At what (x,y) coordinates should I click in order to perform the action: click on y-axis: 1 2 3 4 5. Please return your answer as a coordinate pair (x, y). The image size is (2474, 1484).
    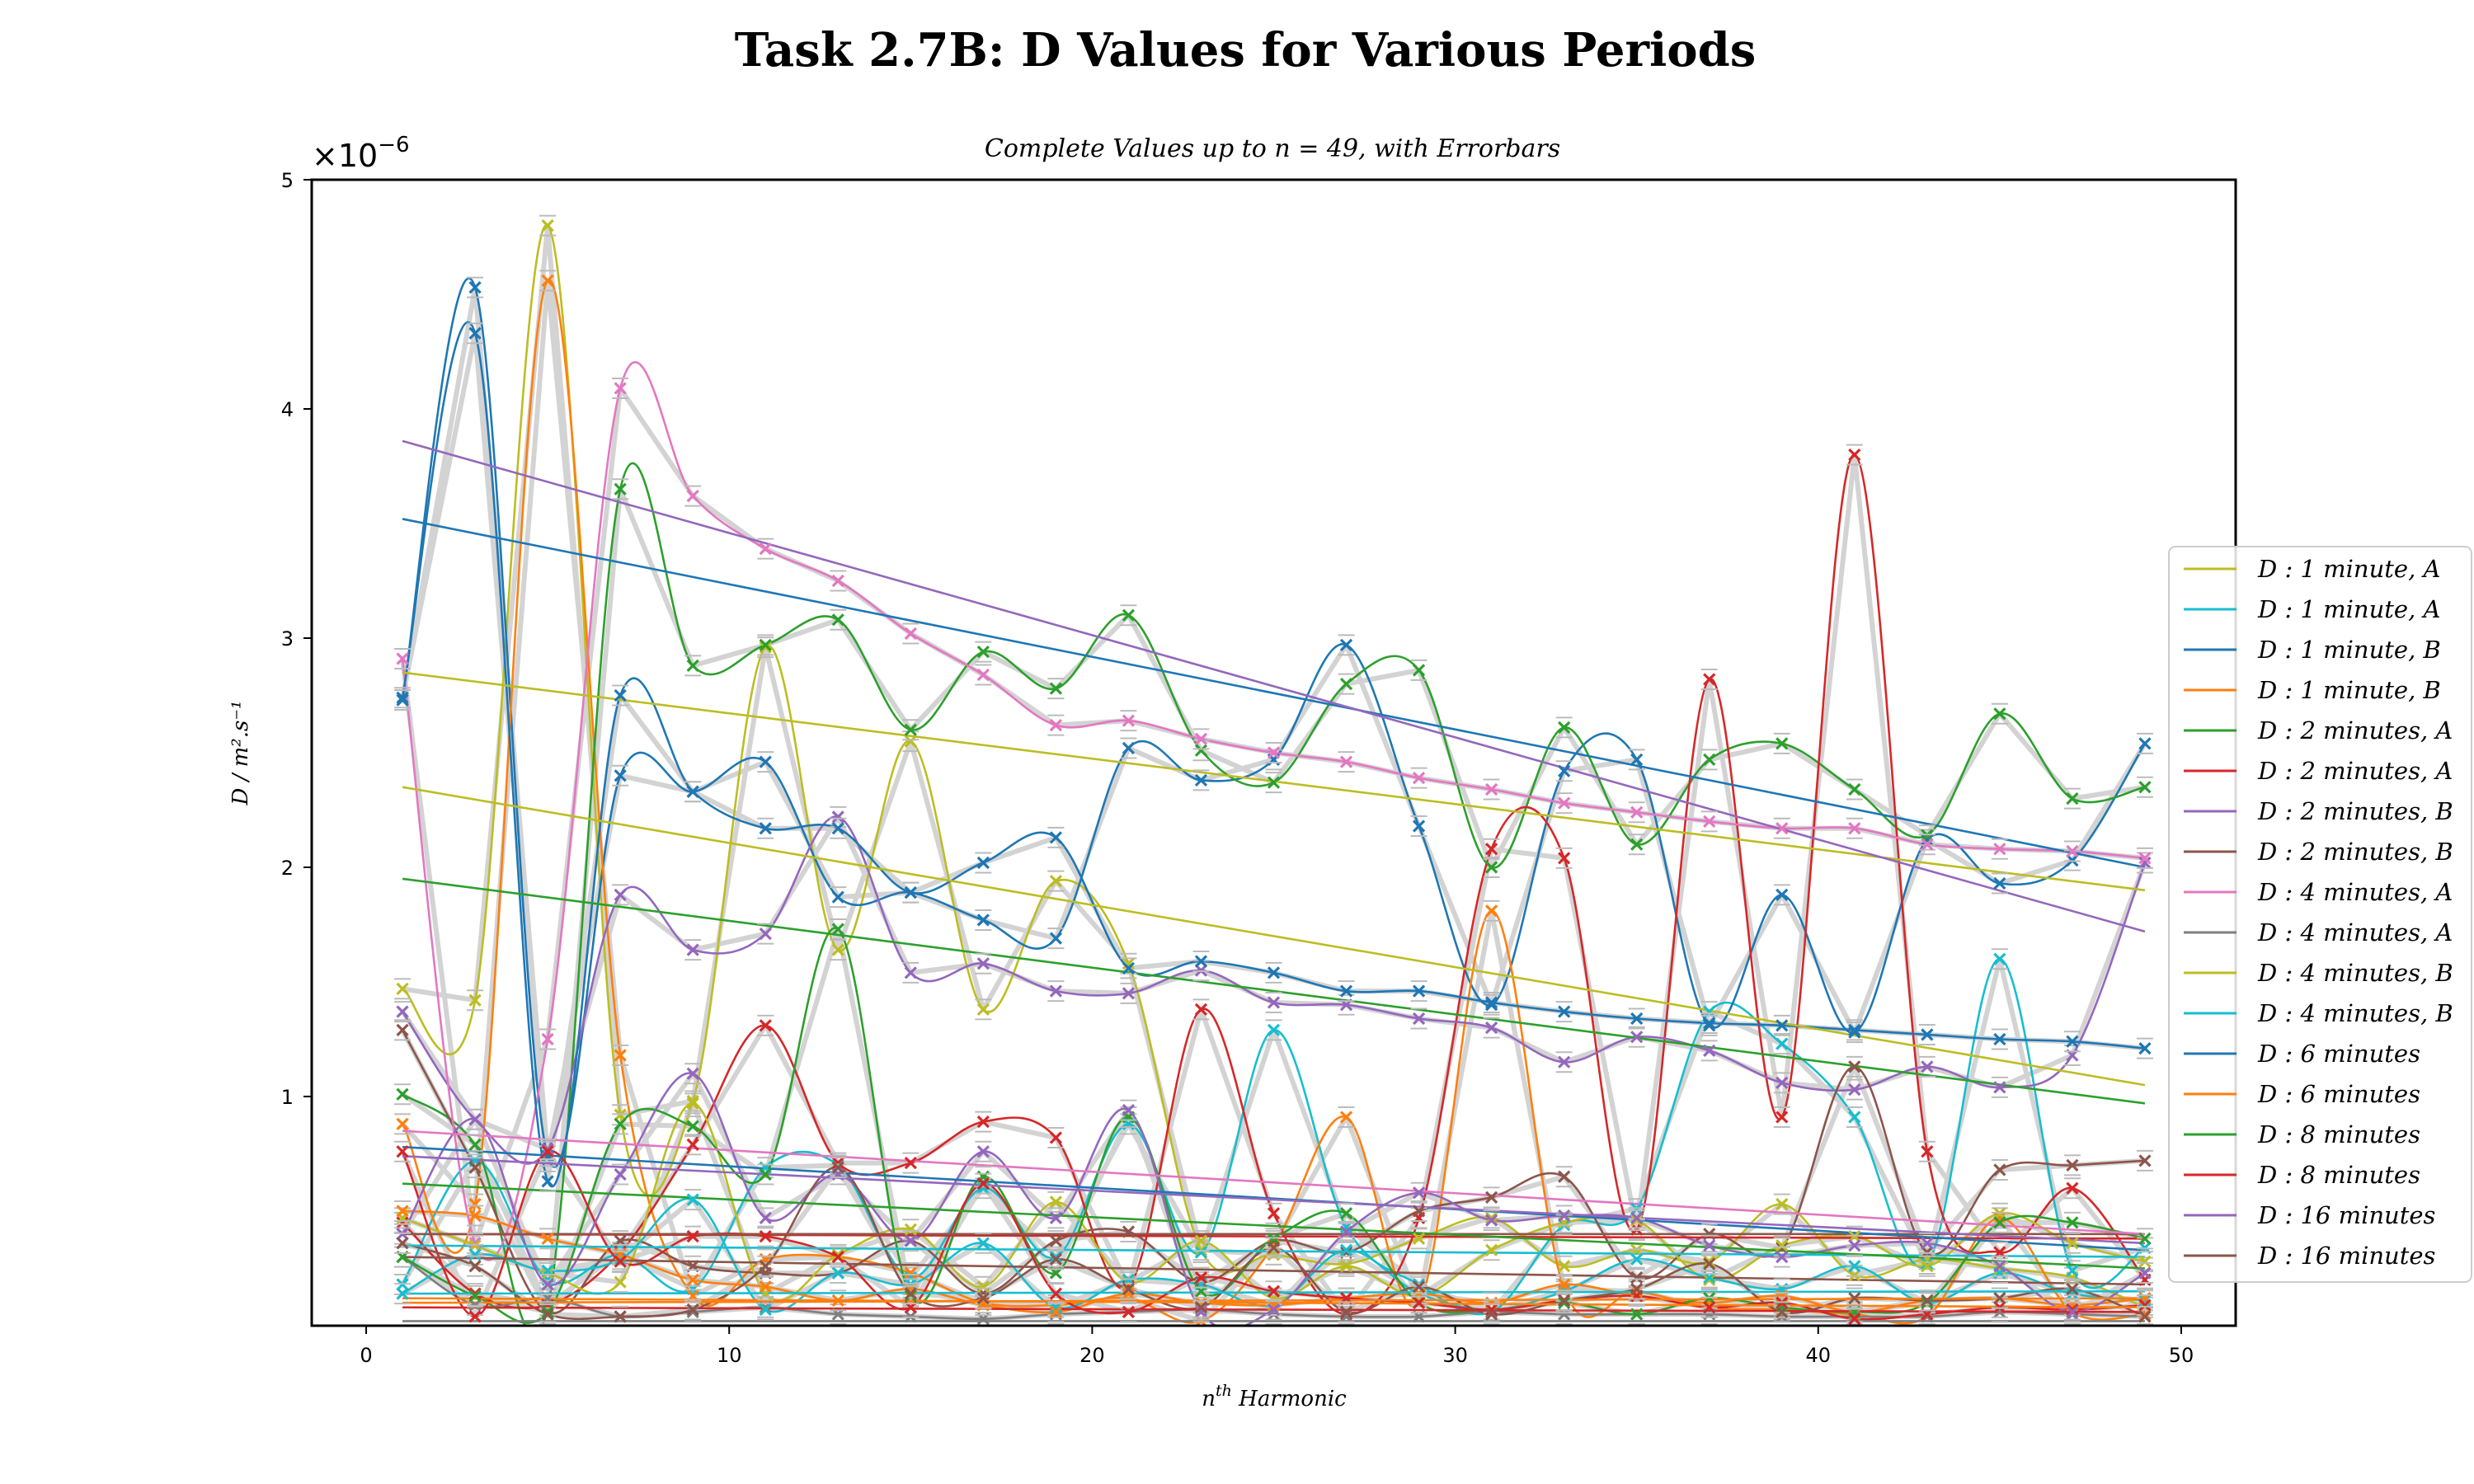
    Looking at the image, I should click on (296, 639).